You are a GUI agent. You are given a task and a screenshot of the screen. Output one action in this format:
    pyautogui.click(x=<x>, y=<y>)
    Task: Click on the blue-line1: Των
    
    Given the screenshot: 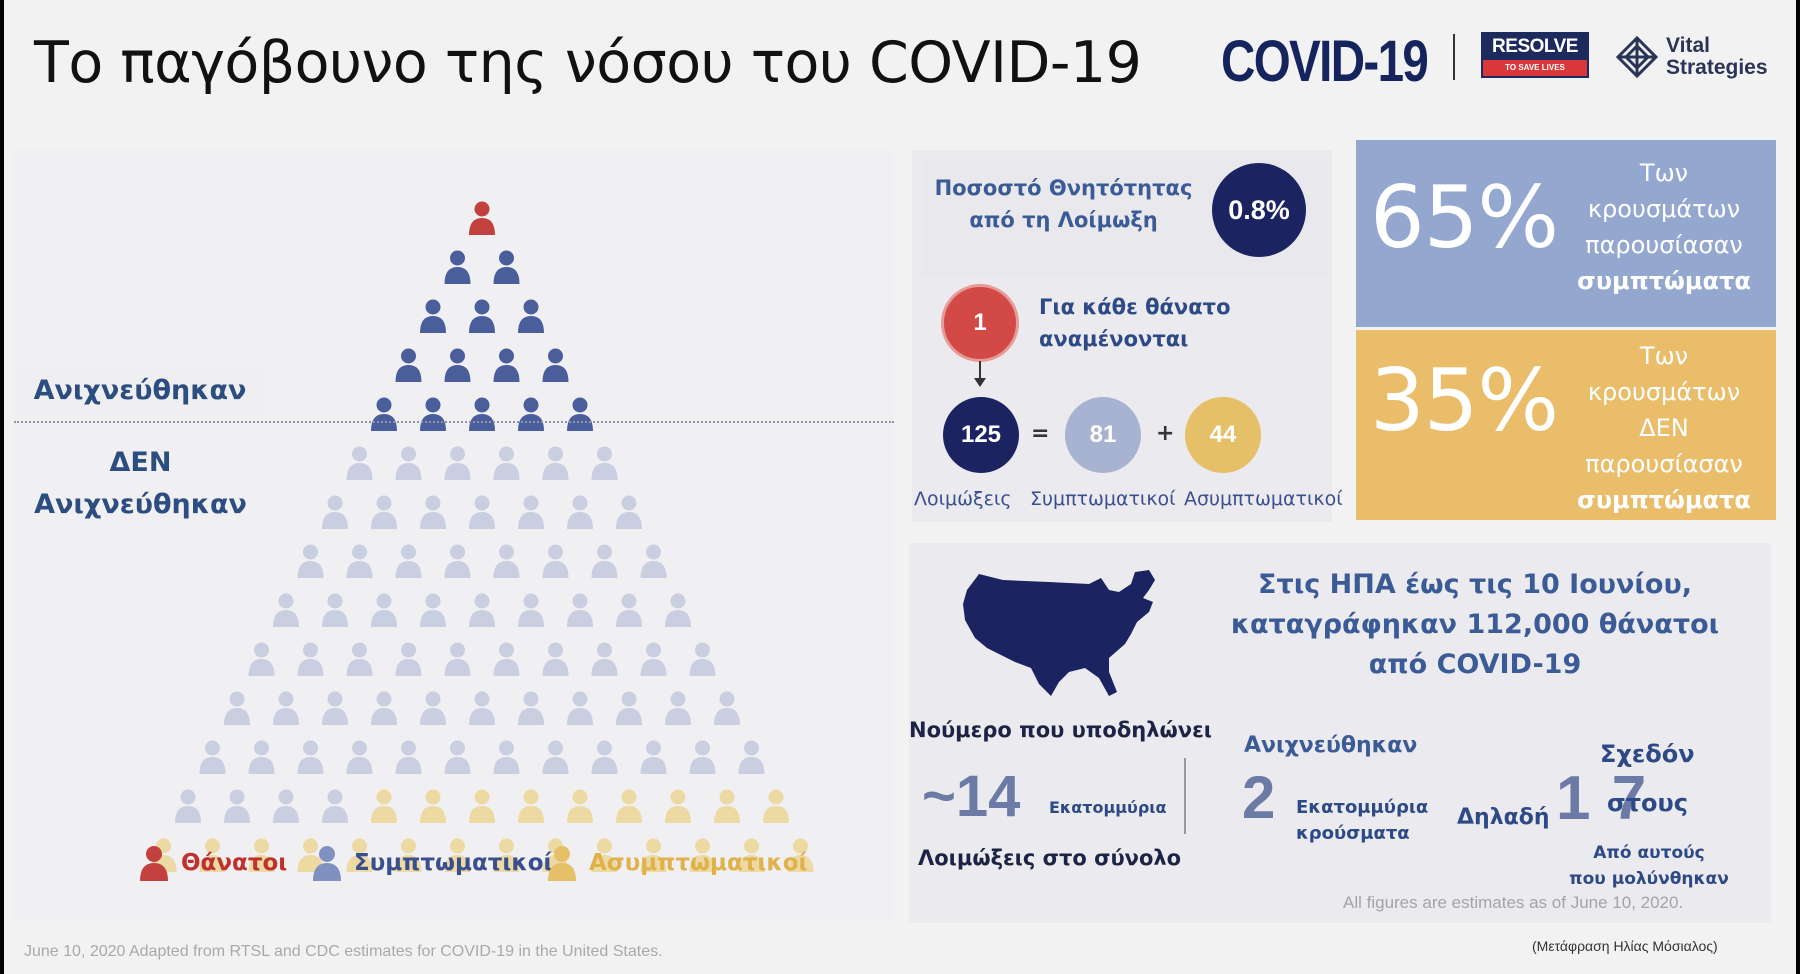 What is the action you would take?
    pyautogui.click(x=1664, y=173)
    